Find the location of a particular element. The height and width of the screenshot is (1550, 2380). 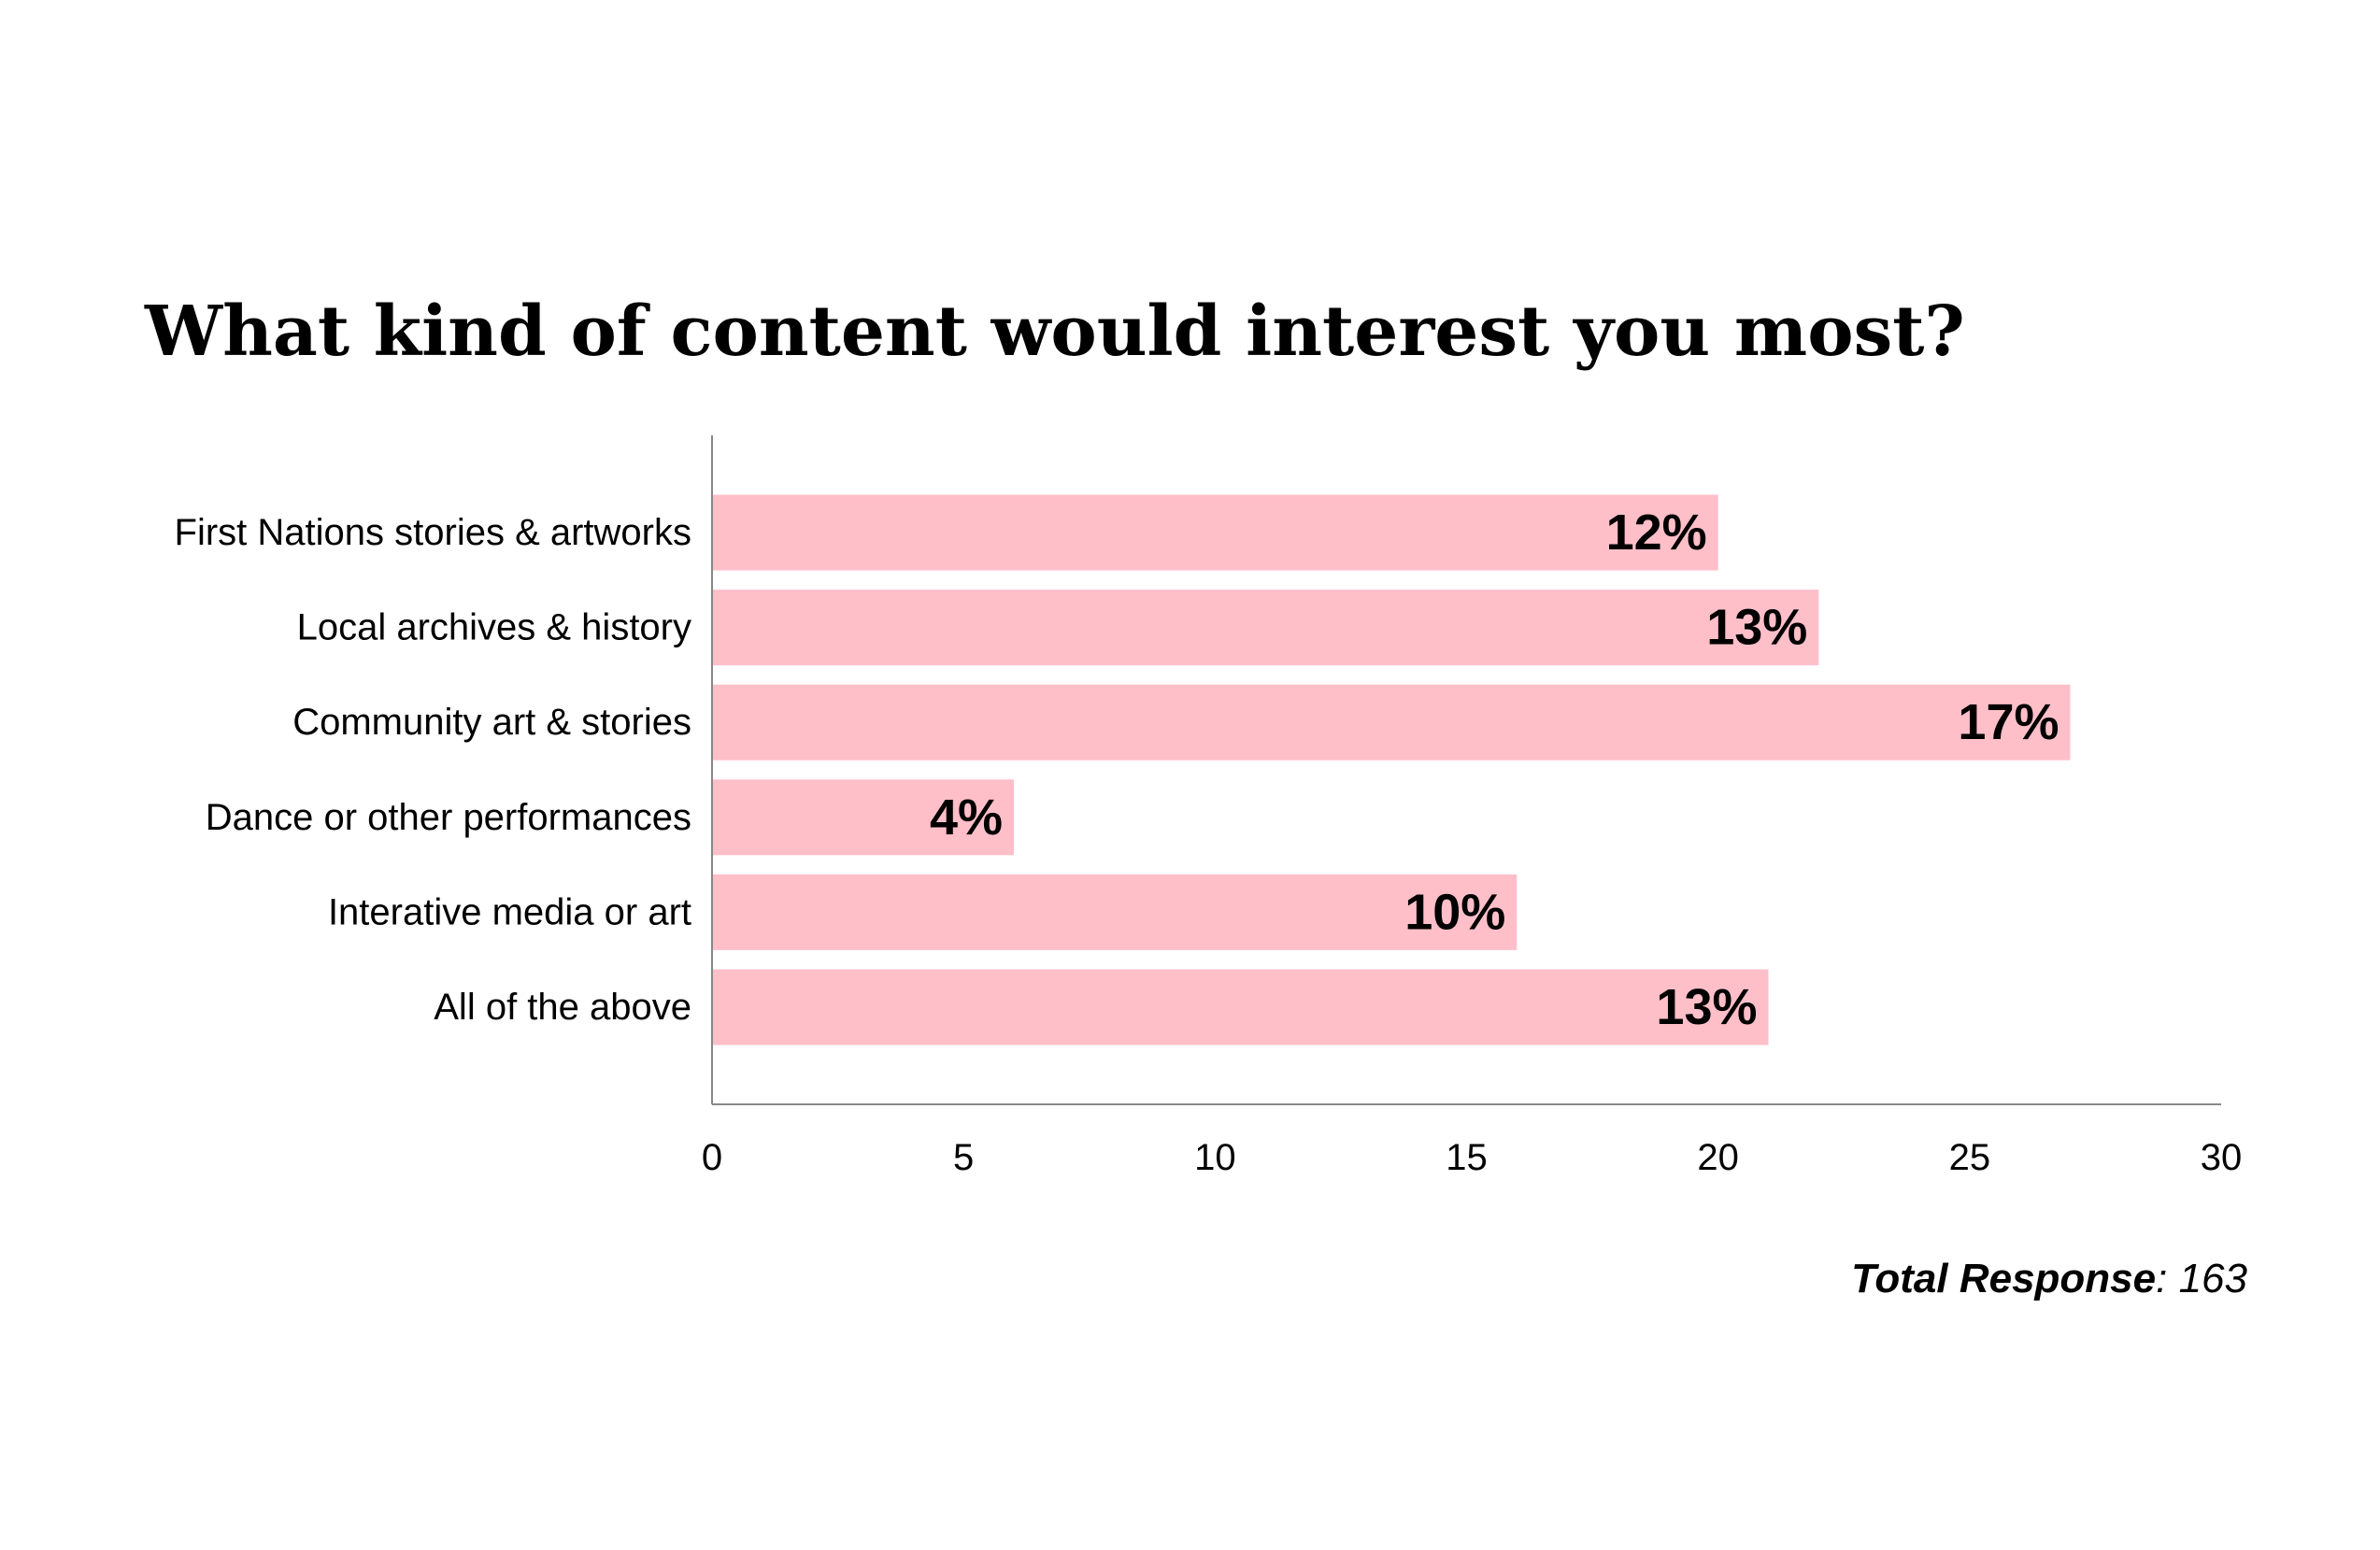

category-label: First Nations stories & artworks is located at coordinates (433, 532).